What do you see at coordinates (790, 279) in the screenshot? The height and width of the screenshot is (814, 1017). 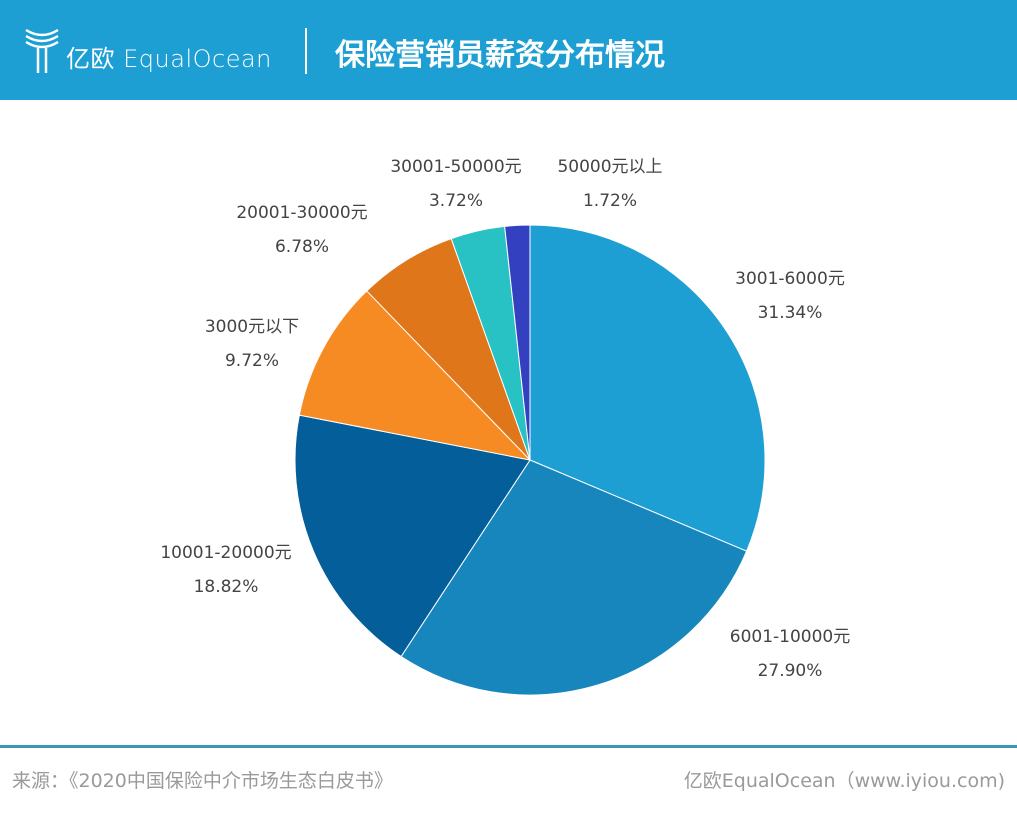 I see `slice-category-label: 3001-6000元` at bounding box center [790, 279].